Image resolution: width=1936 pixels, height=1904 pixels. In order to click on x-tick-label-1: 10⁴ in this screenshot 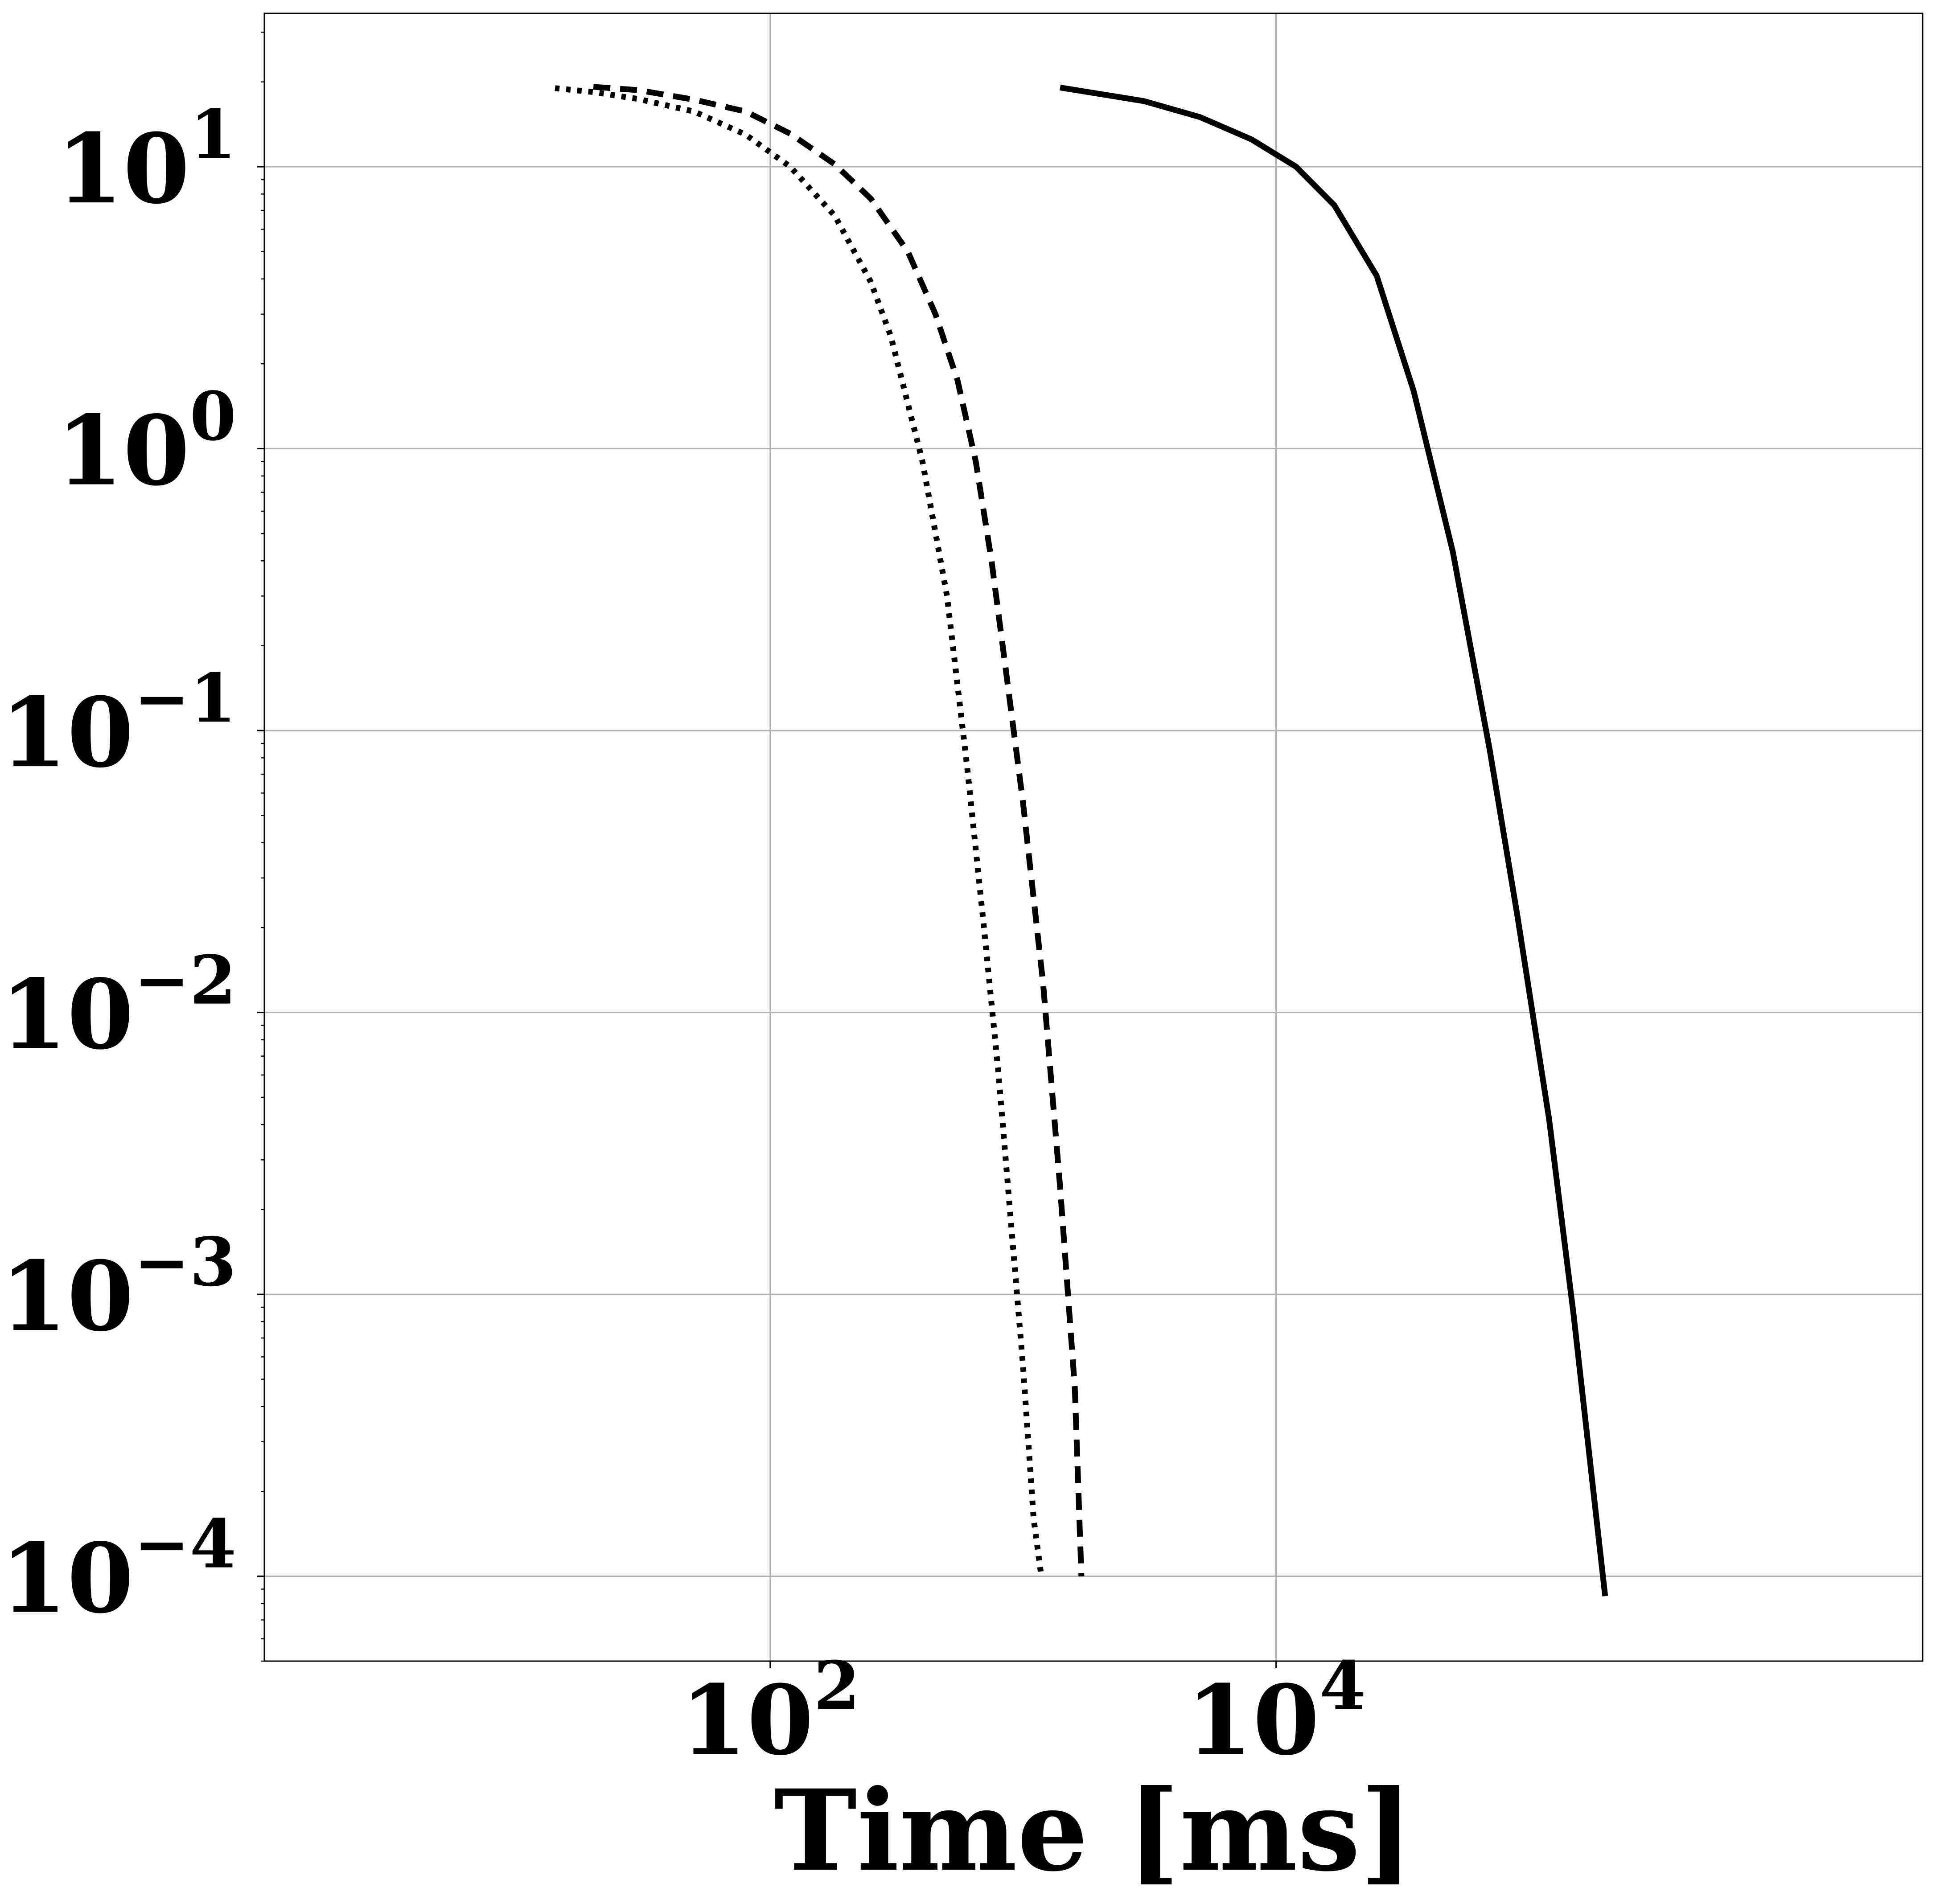, I will do `click(1276, 1712)`.